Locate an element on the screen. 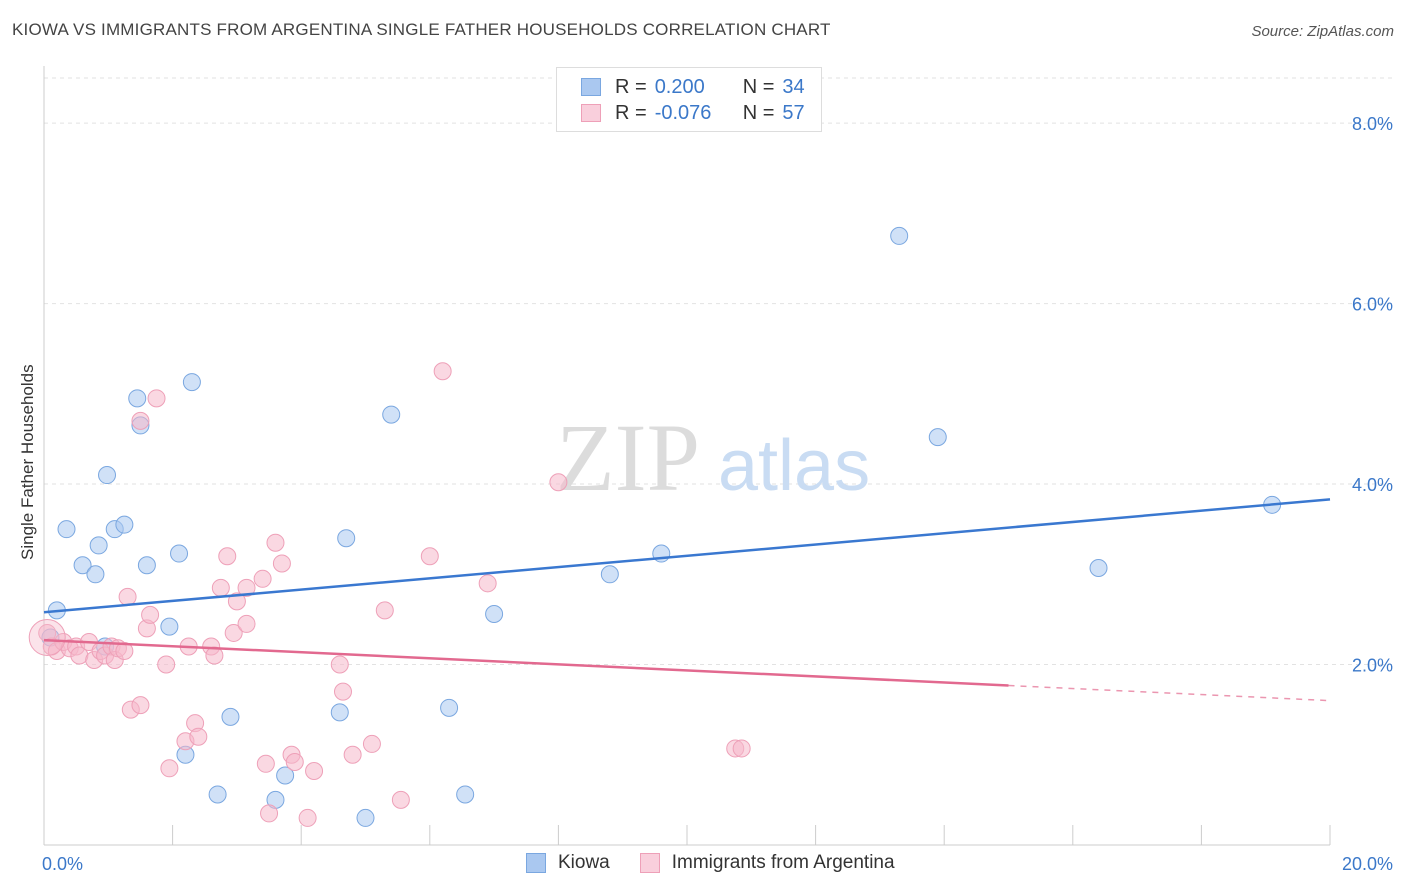  kiowa-swatch is located at coordinates (591, 87).